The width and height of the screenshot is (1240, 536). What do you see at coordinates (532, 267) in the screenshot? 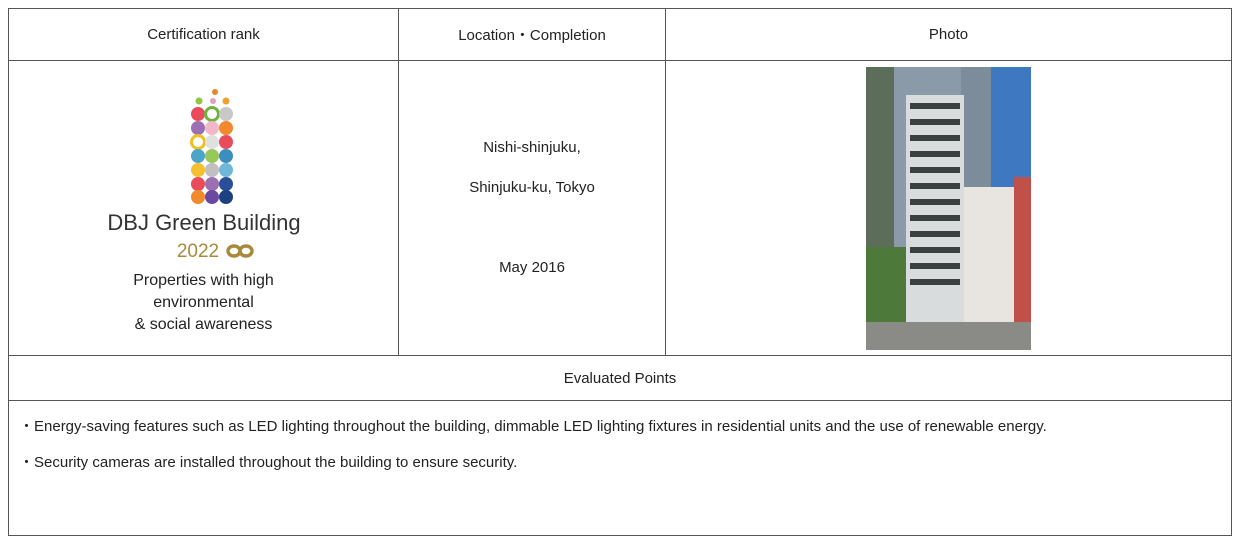
I see `completion: May 2016` at bounding box center [532, 267].